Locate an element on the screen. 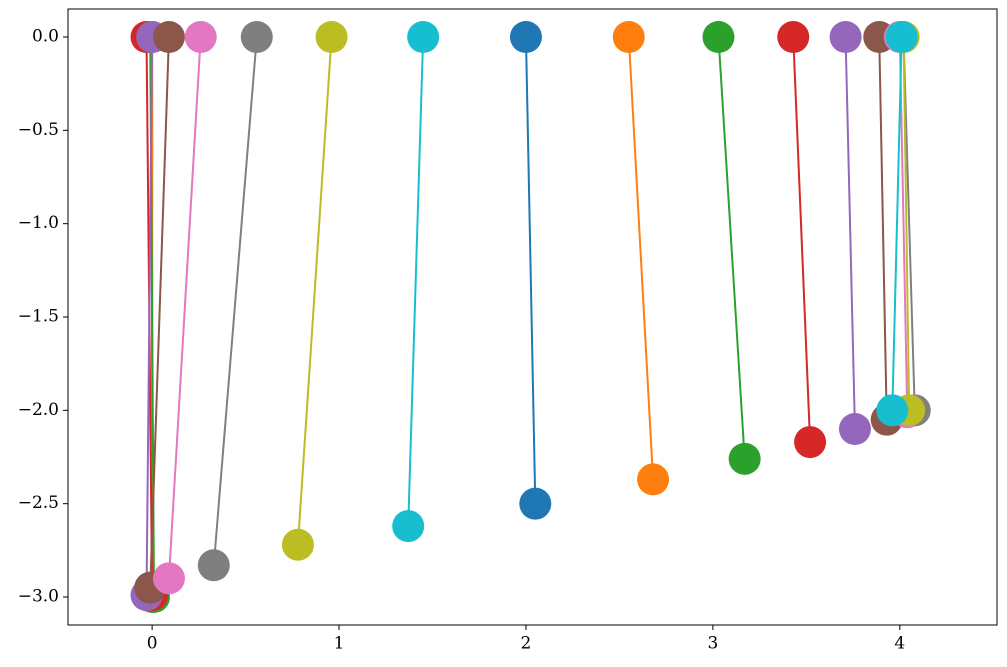  x-tick-label: 0 is located at coordinates (152, 644).